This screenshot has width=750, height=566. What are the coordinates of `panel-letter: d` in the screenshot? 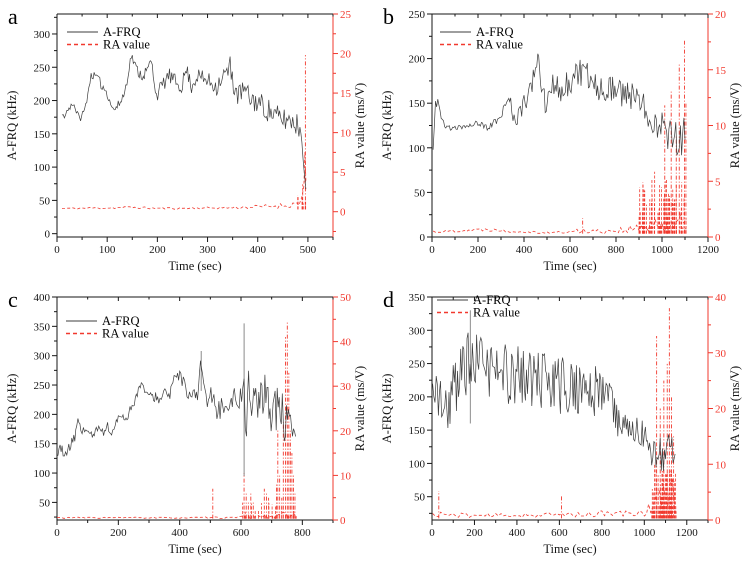 It's located at (388, 299).